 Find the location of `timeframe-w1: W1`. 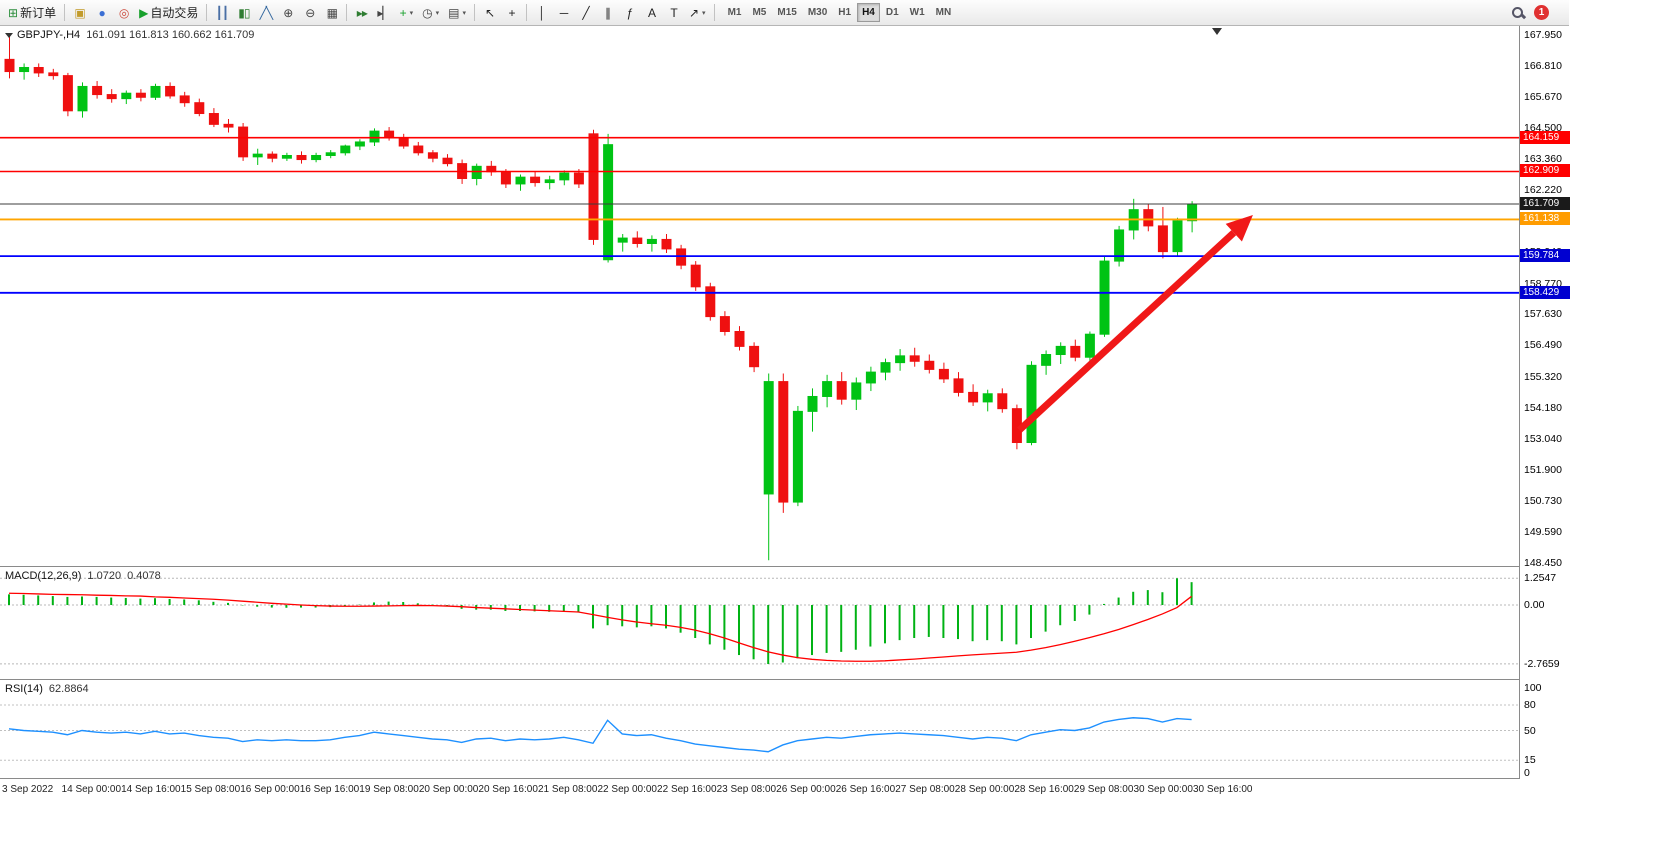

timeframe-w1: W1 is located at coordinates (917, 12).